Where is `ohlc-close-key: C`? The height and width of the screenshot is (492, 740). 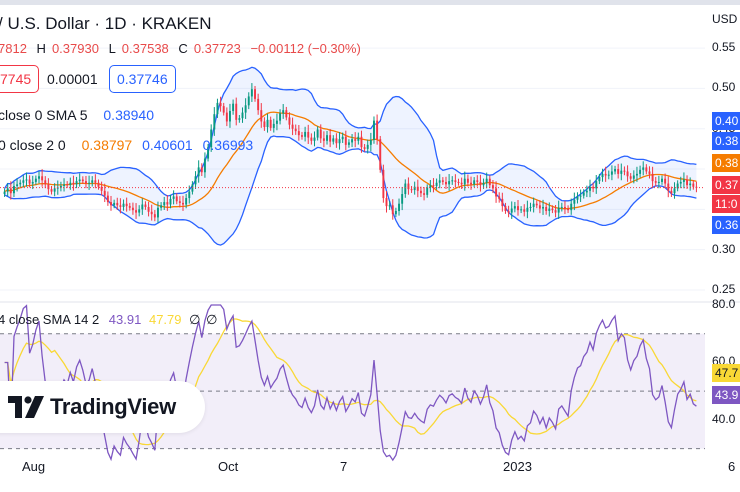 ohlc-close-key: C is located at coordinates (183, 48).